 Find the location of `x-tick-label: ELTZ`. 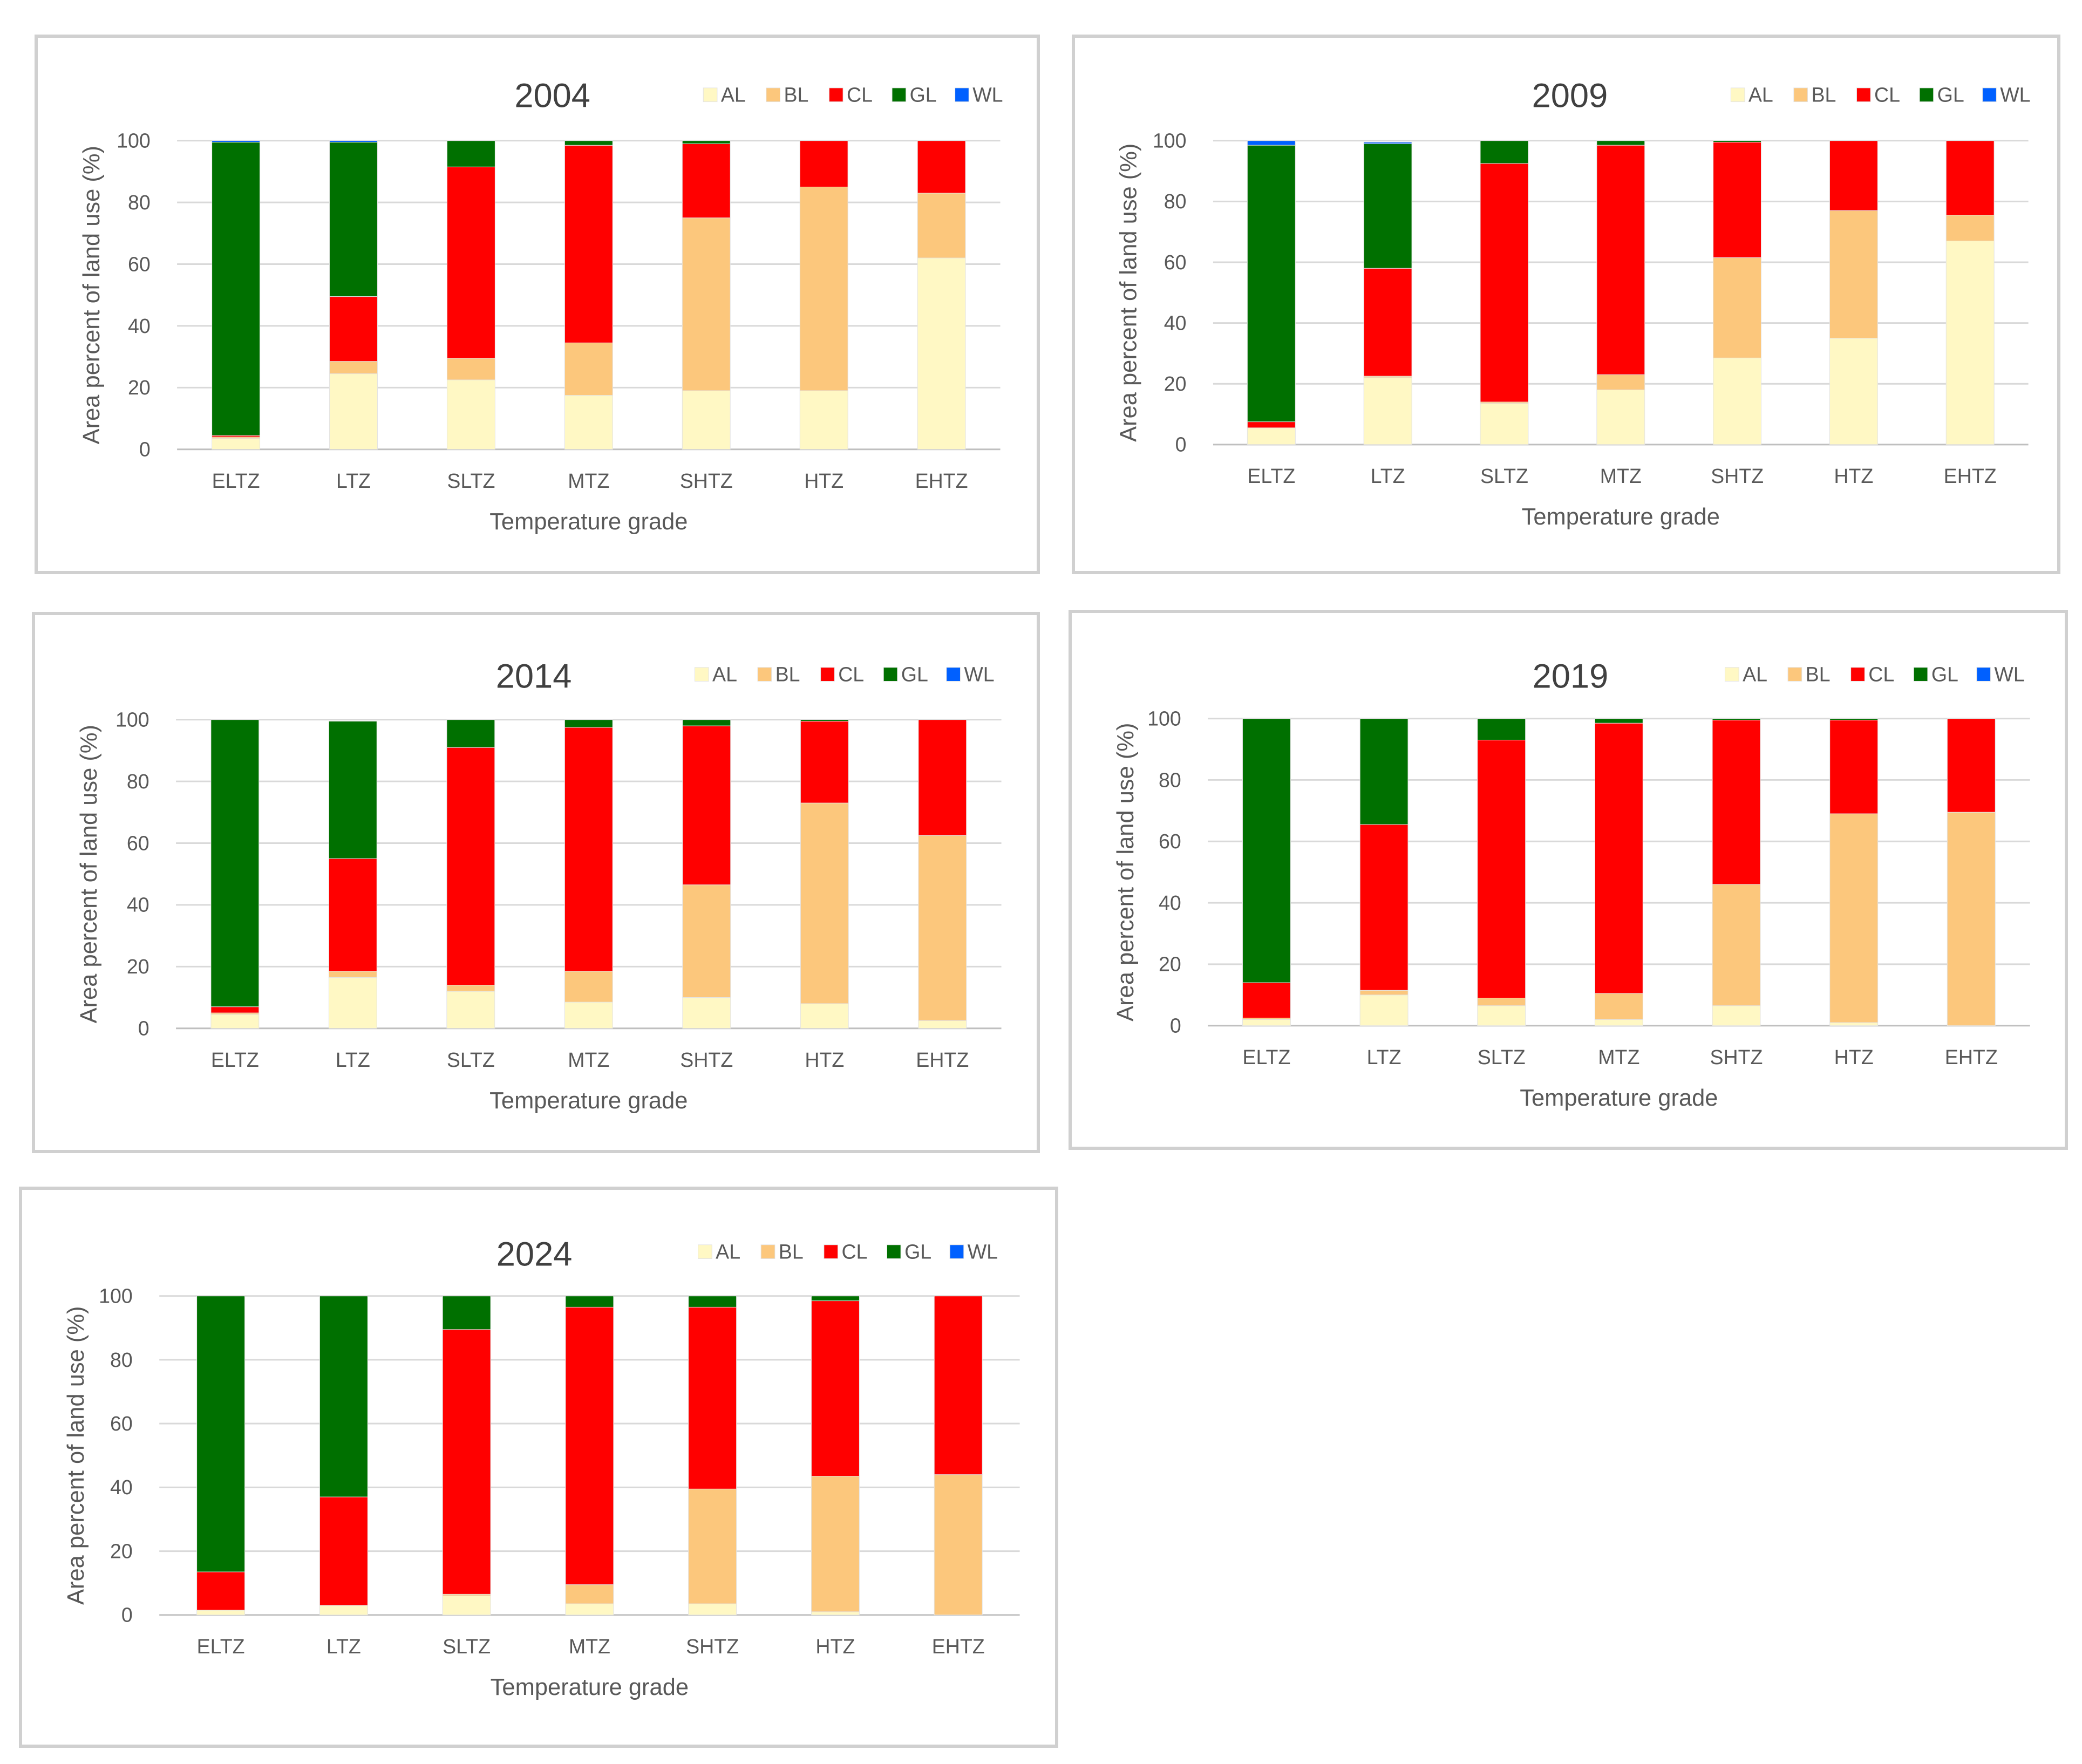

x-tick-label: ELTZ is located at coordinates (236, 480).